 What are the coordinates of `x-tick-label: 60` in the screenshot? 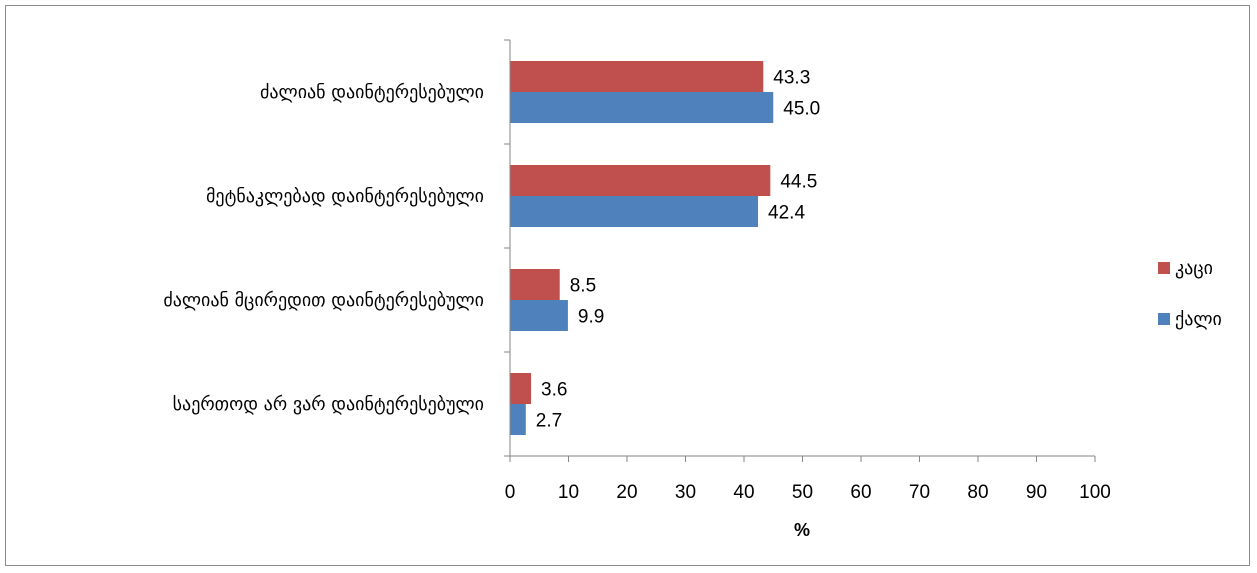 It's located at (860, 492).